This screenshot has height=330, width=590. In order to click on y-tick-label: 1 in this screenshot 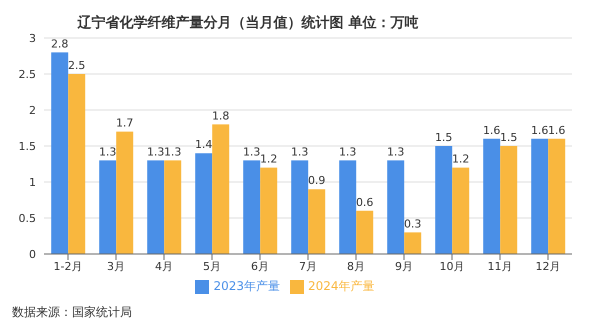, I will do `click(32, 182)`.